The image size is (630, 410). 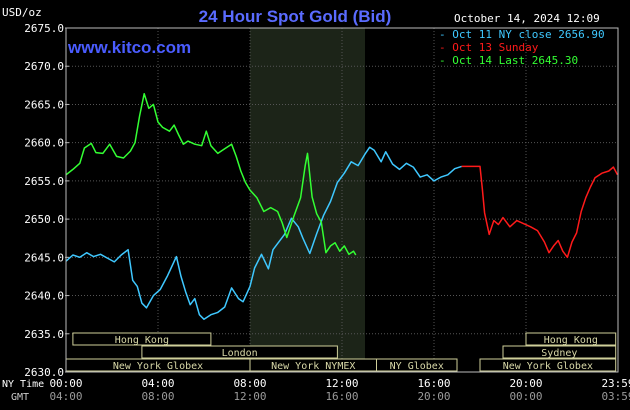 I want to click on x-tick-label-ny: 16:00, so click(x=433, y=383).